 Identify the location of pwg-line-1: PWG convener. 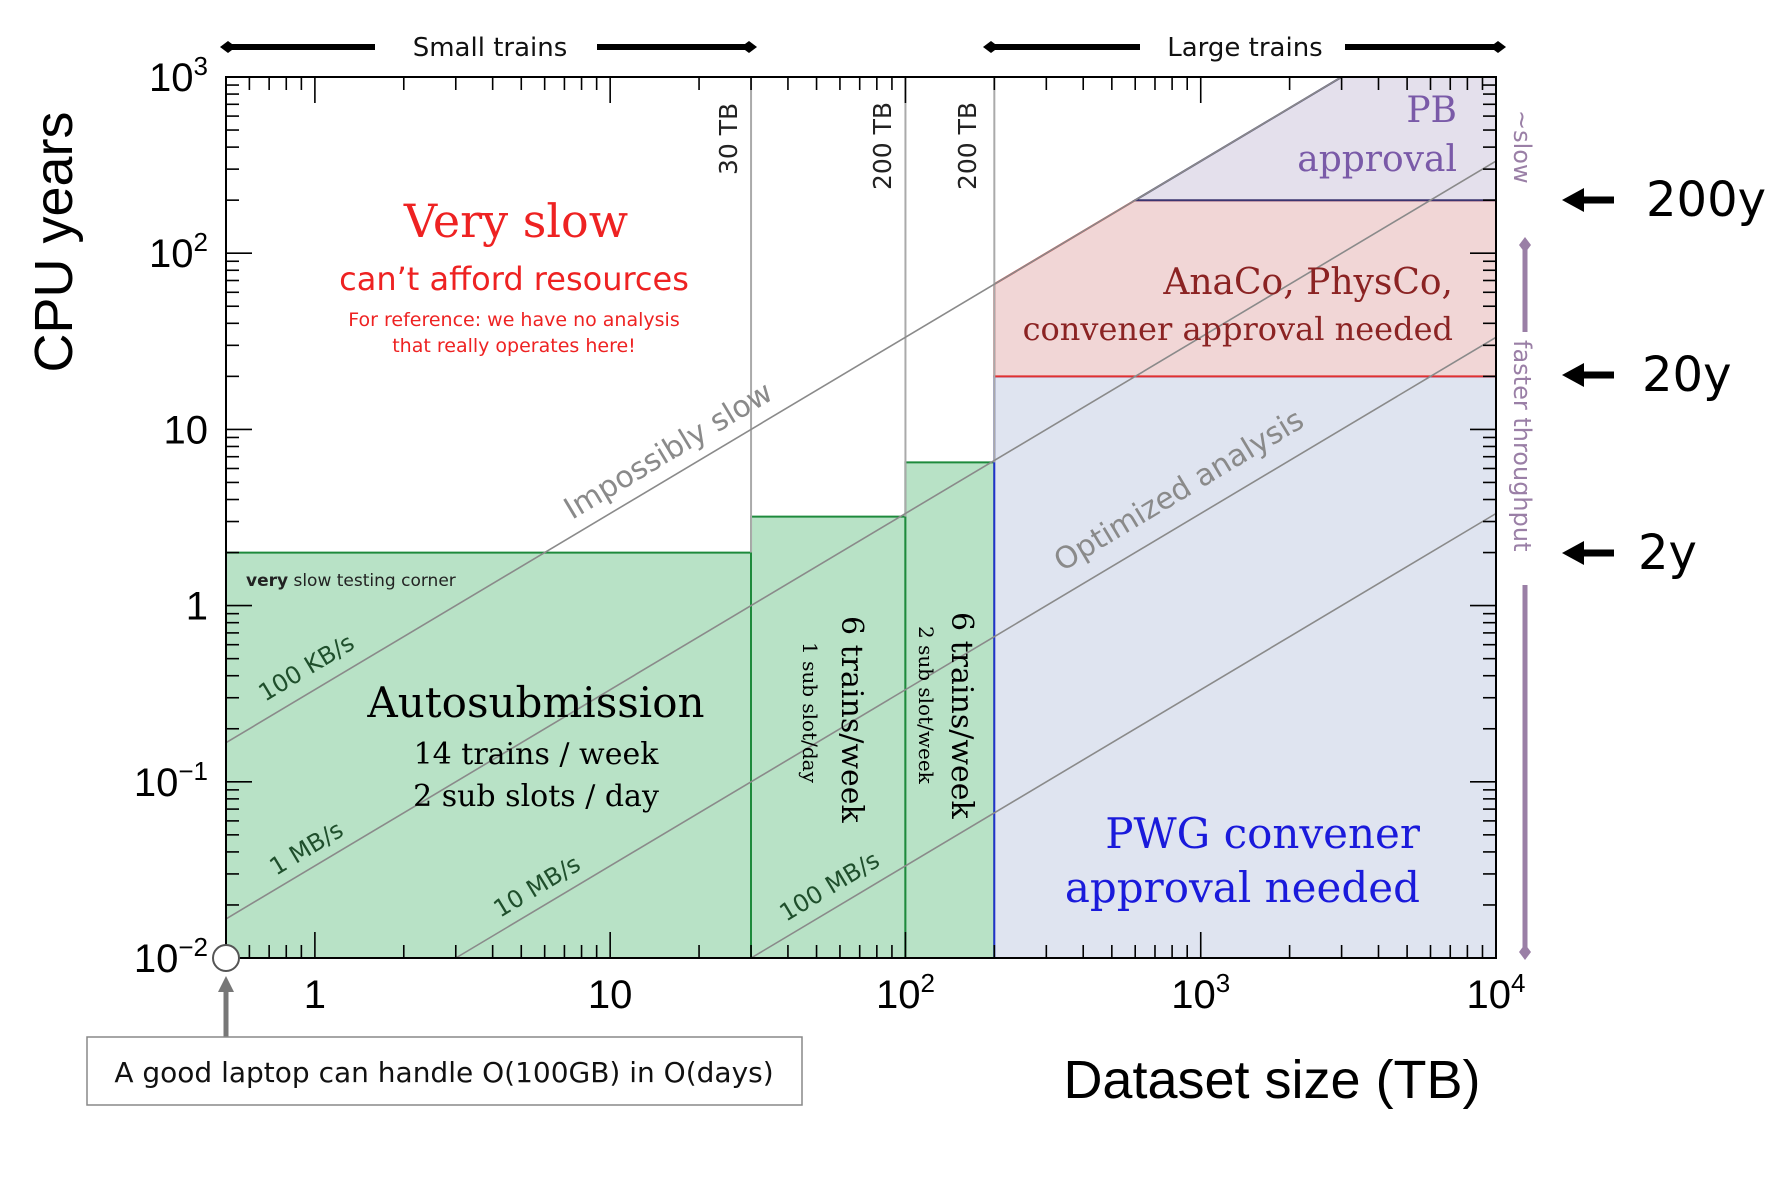
(1263, 833).